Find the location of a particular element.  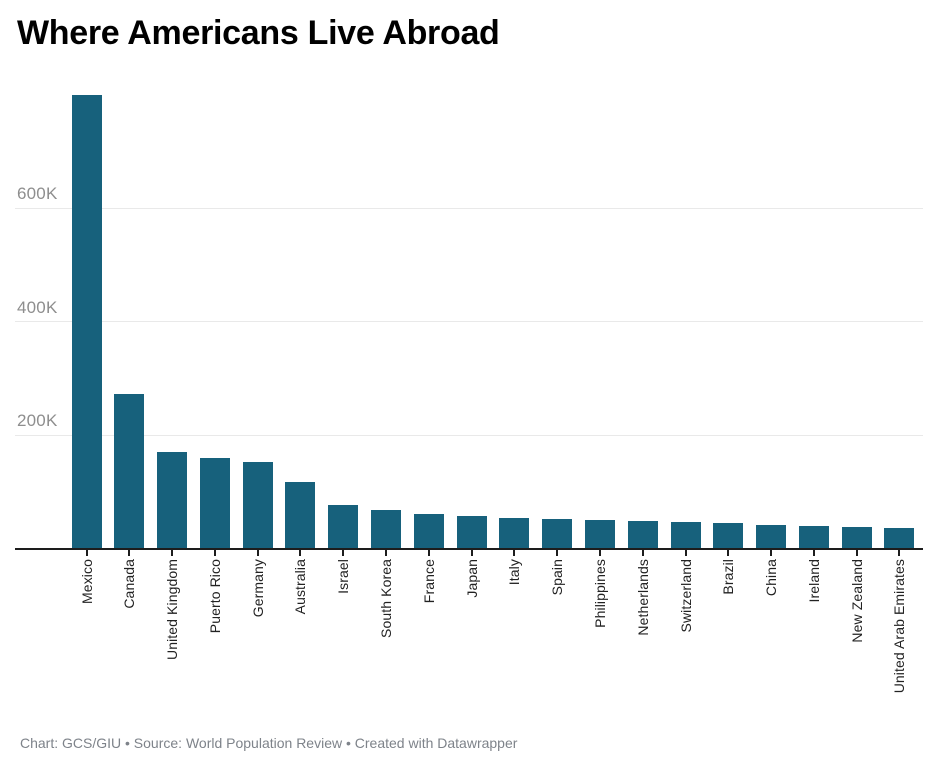

x-axis-label: Israel is located at coordinates (343, 576).